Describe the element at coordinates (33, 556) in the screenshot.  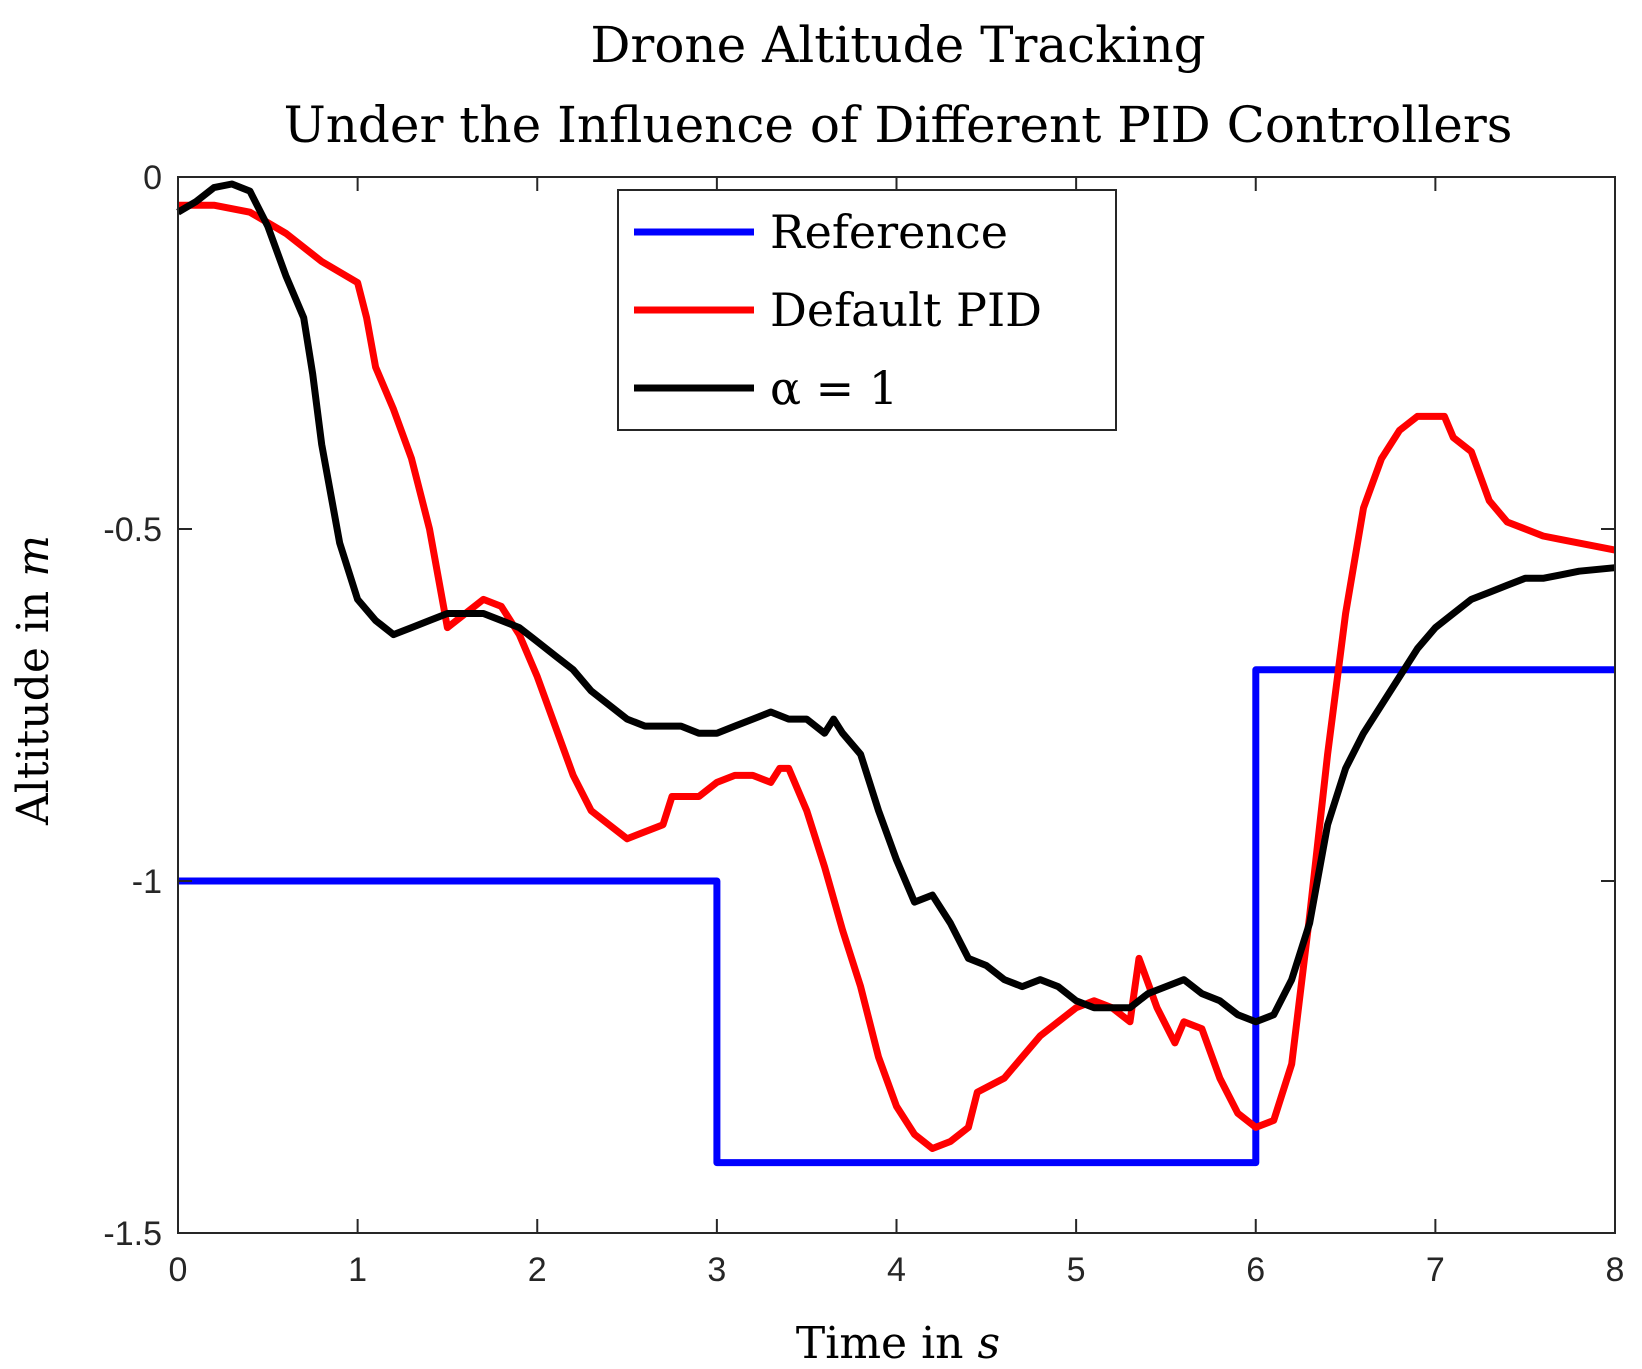
I see `y-axis-label-var: m` at that location.